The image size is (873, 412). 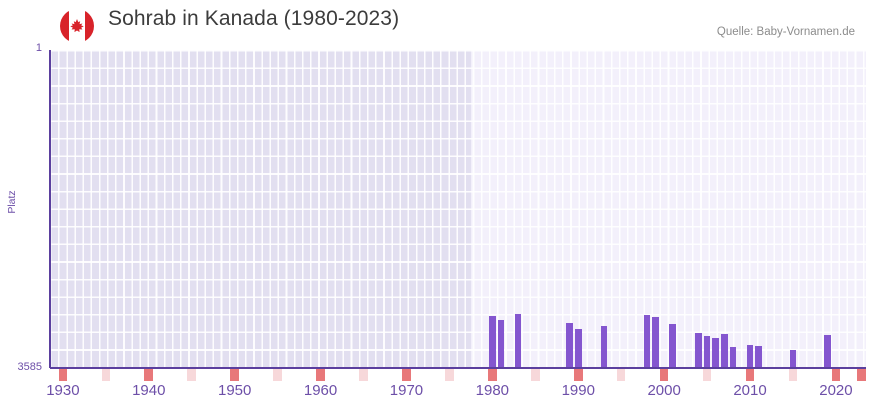 What do you see at coordinates (750, 375) in the screenshot?
I see `x-tick-swatch-2010` at bounding box center [750, 375].